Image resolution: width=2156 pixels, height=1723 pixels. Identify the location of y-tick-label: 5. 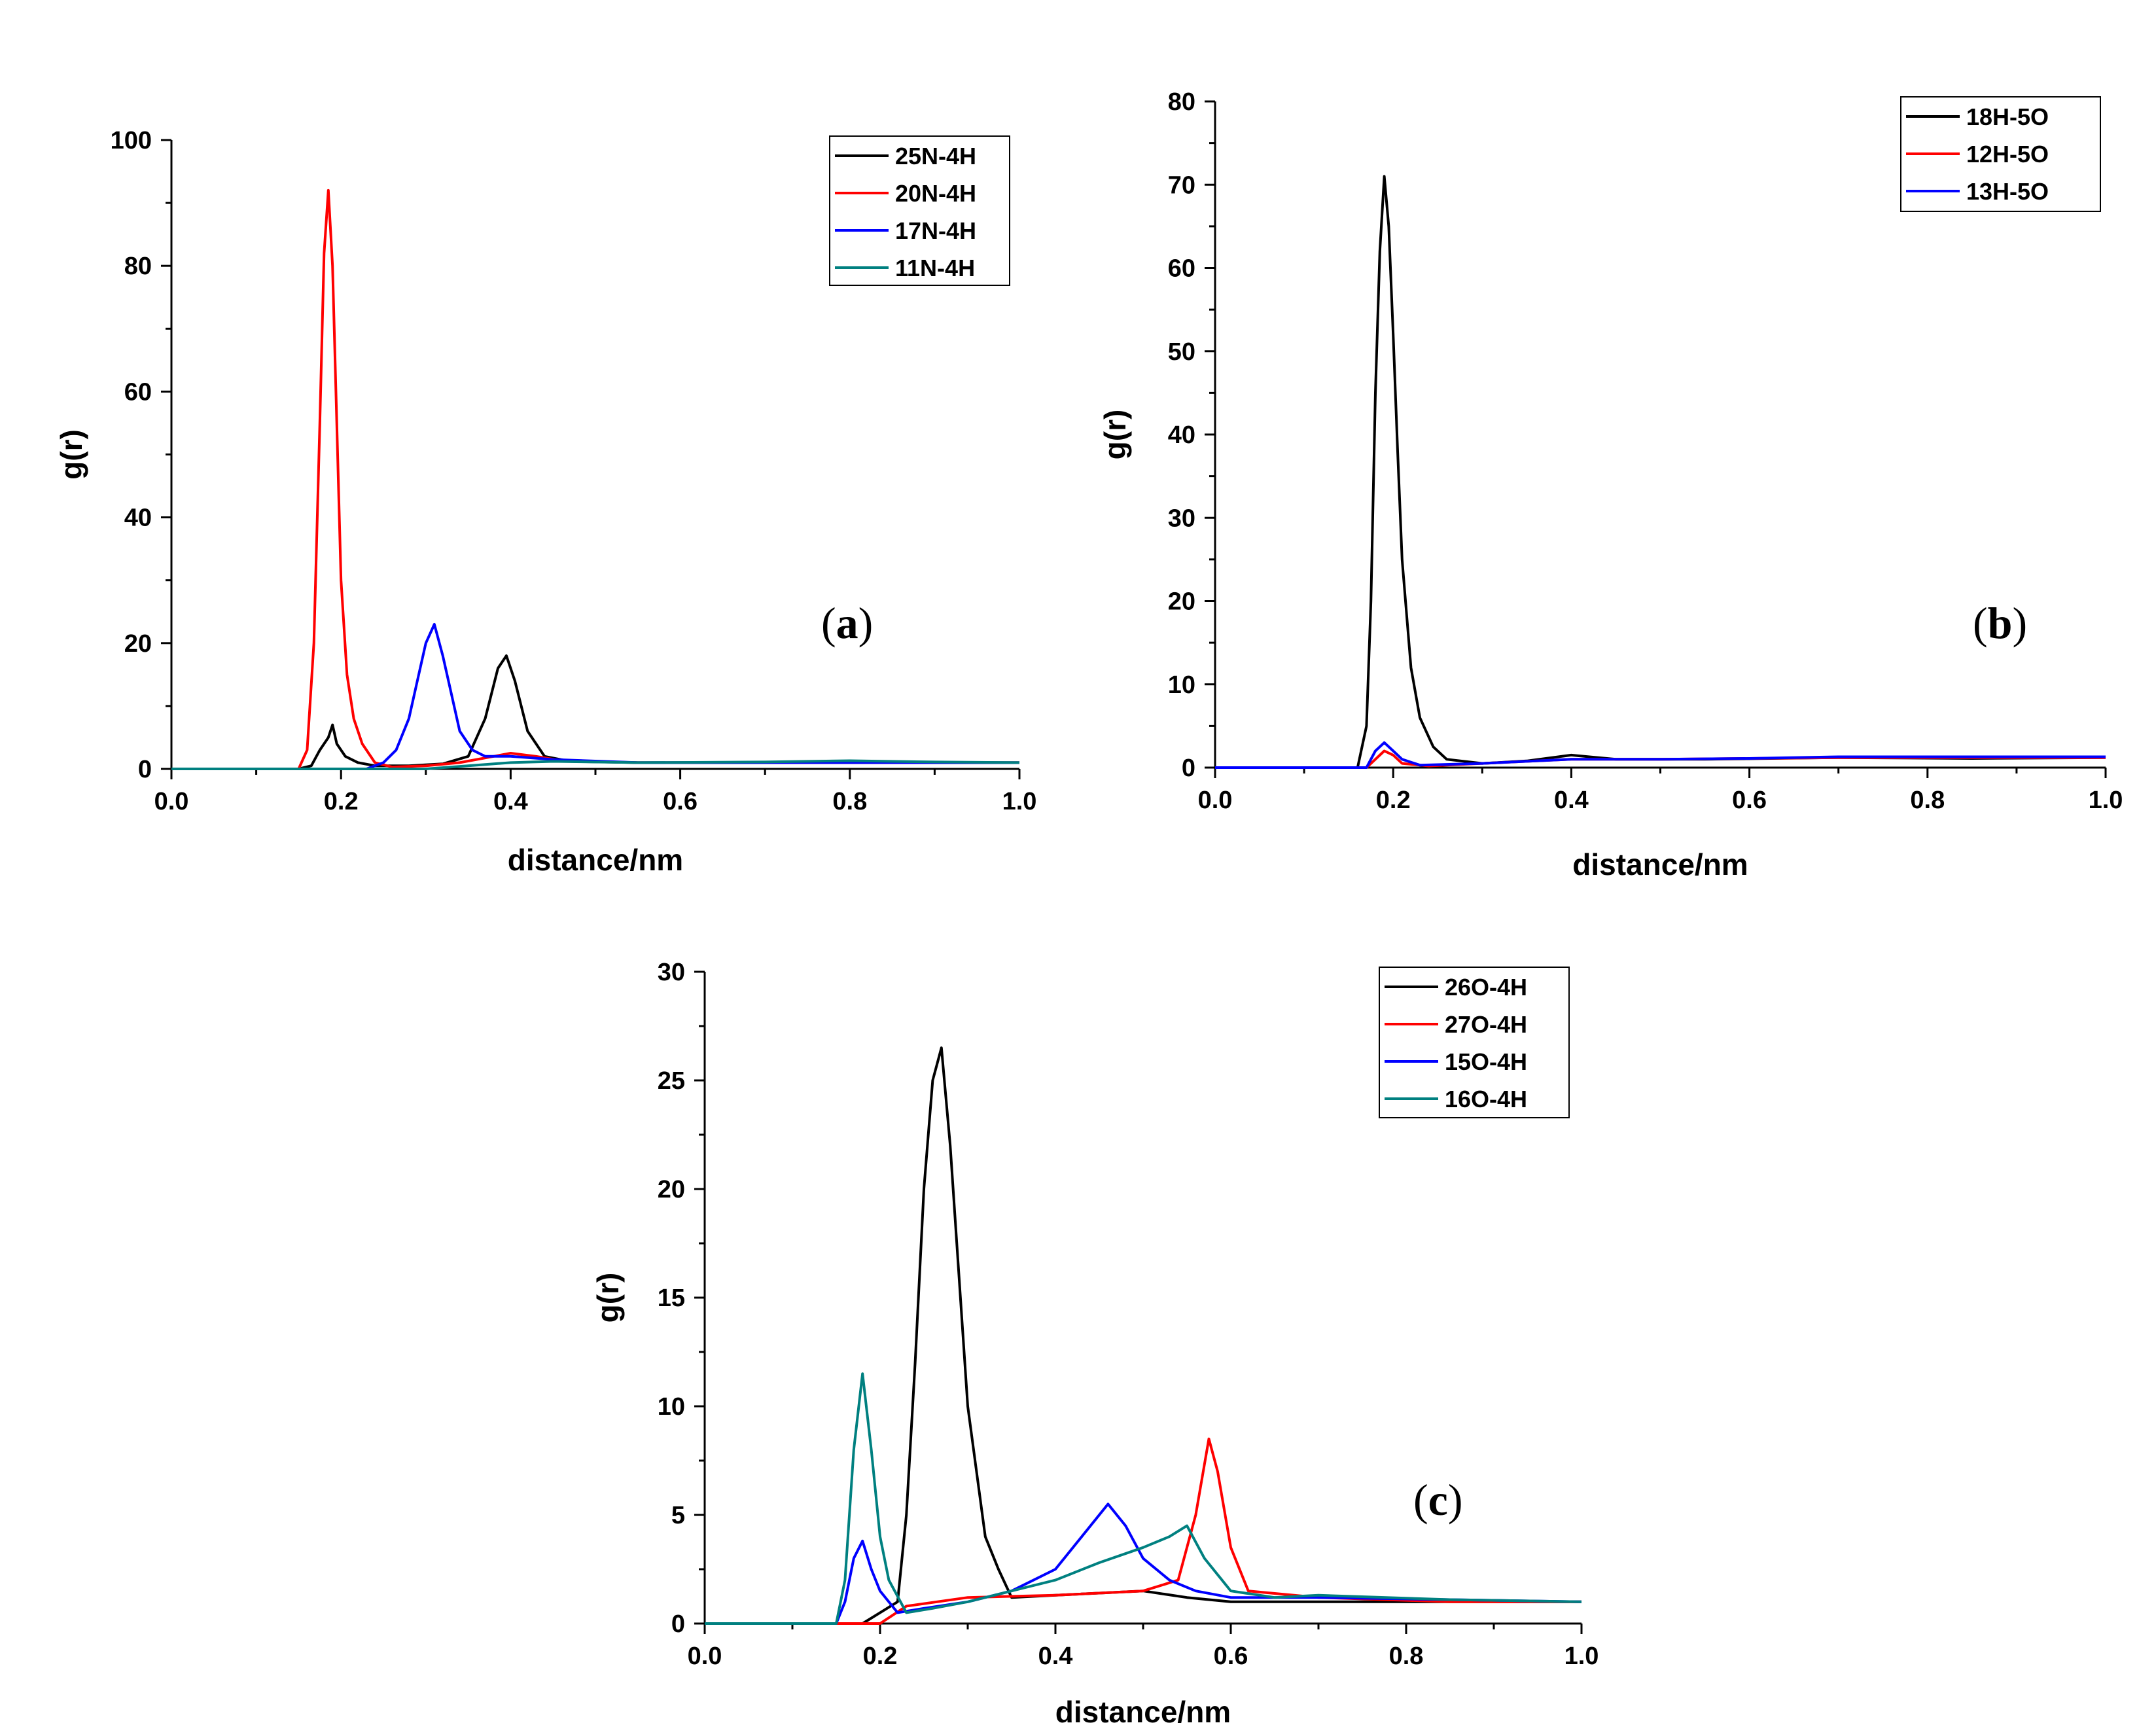
(678, 1515).